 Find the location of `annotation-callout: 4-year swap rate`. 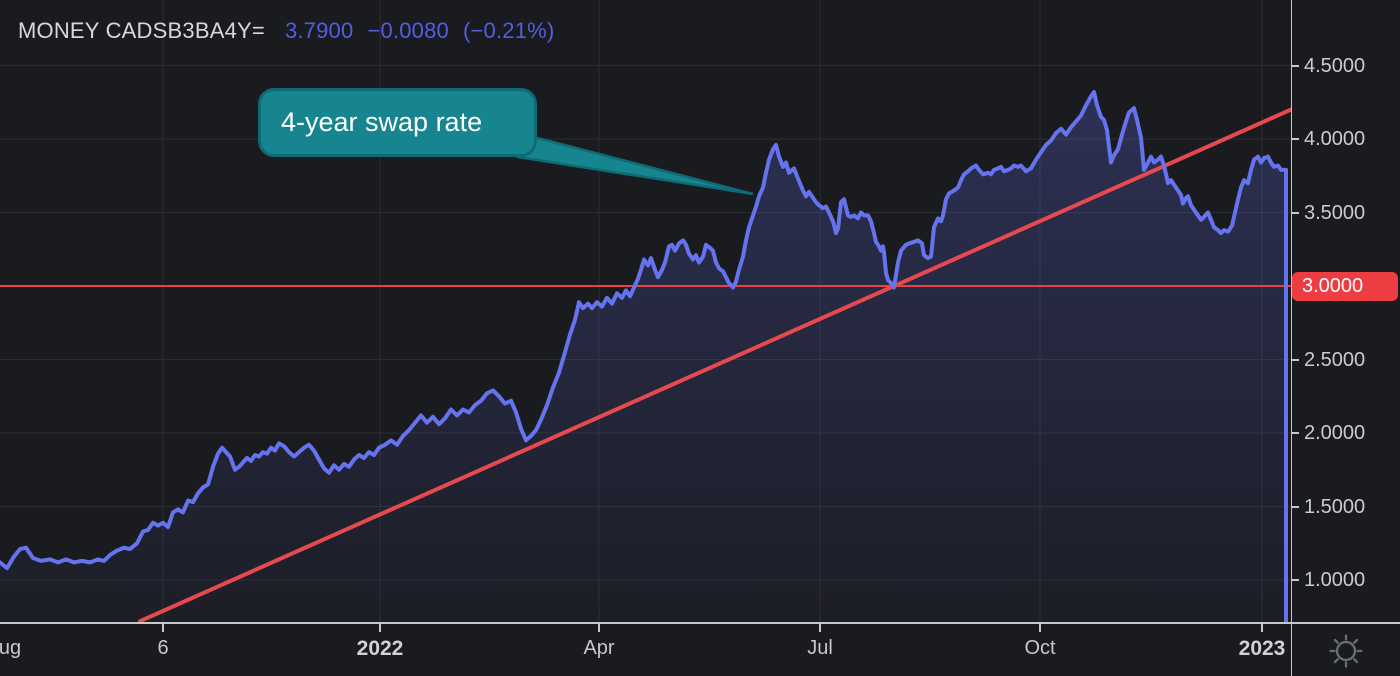

annotation-callout: 4-year swap rate is located at coordinates (397, 122).